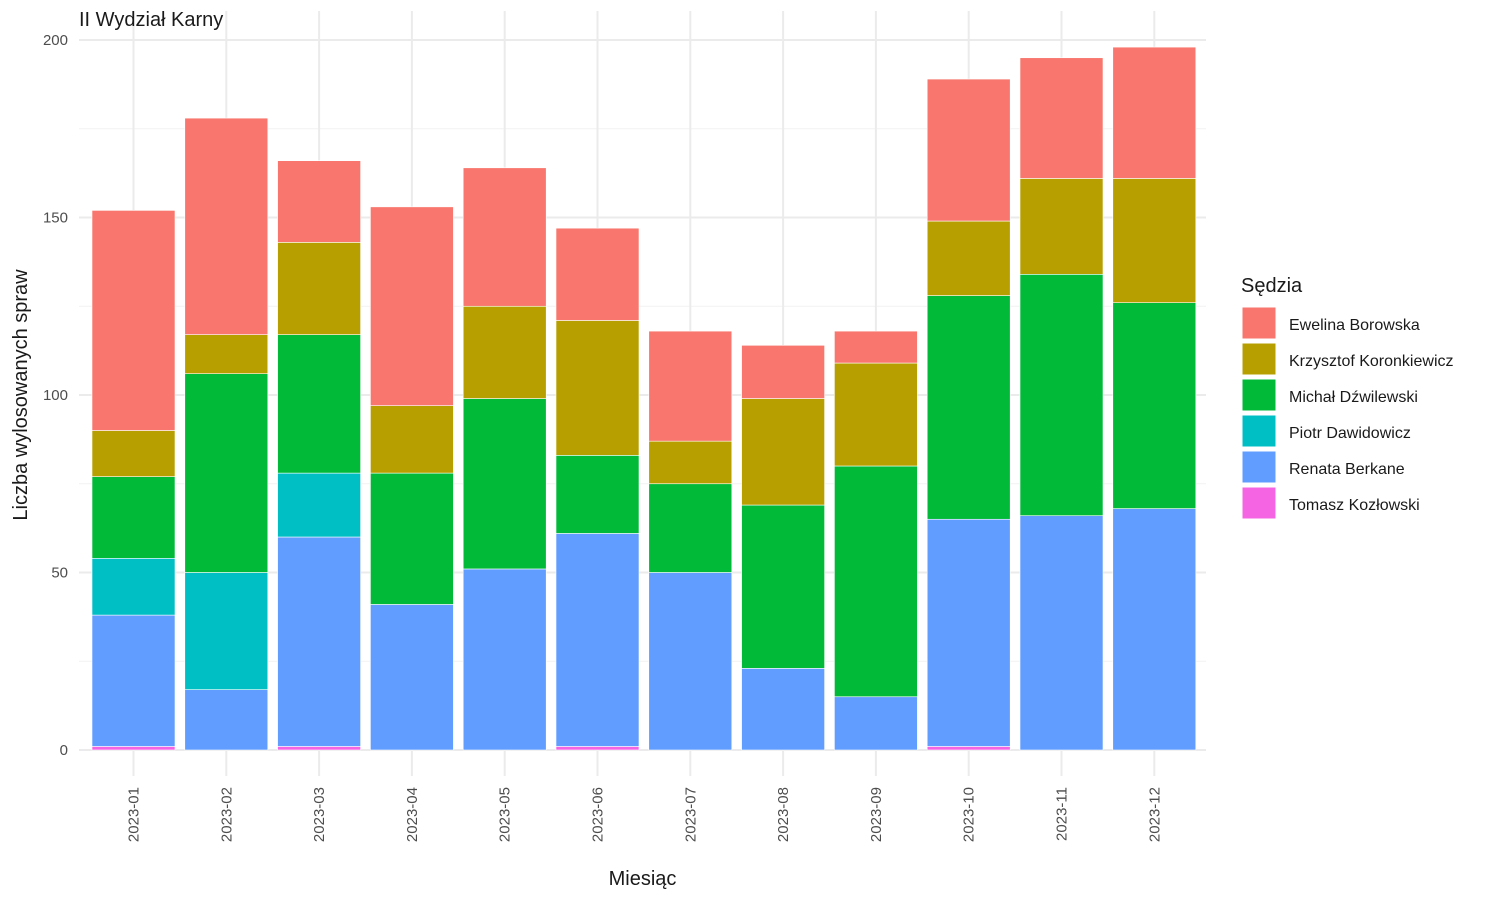 This screenshot has height=900, width=1500. Describe the element at coordinates (64, 750) in the screenshot. I see `y-tick-label: 0` at that location.